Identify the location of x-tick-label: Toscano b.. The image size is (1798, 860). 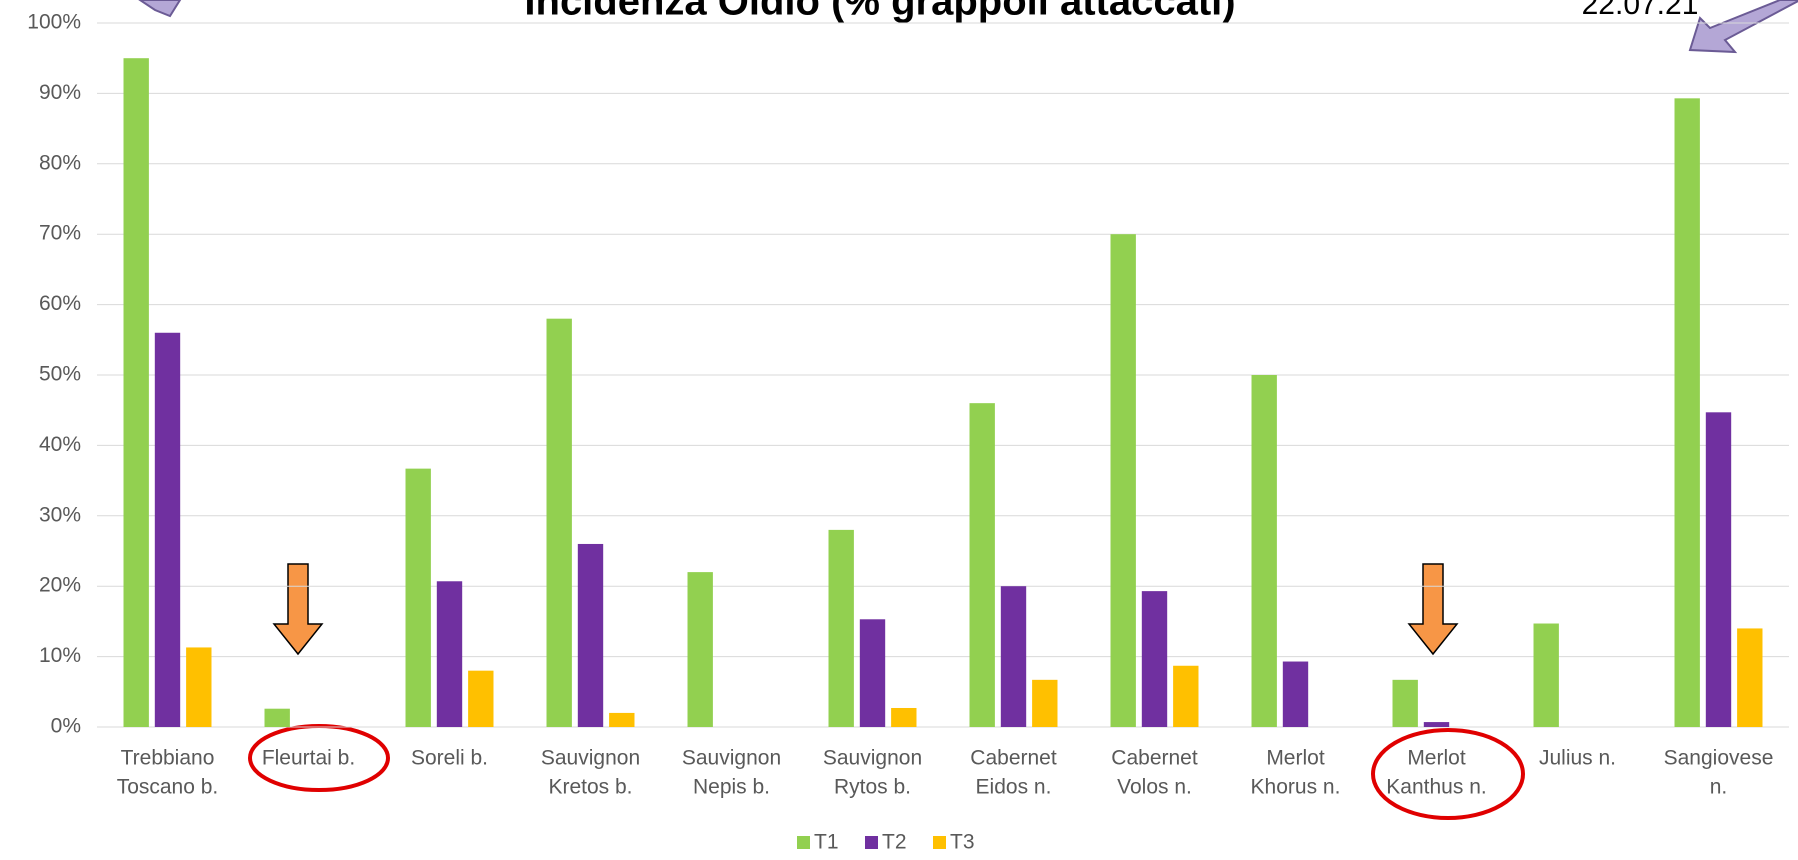
(168, 787).